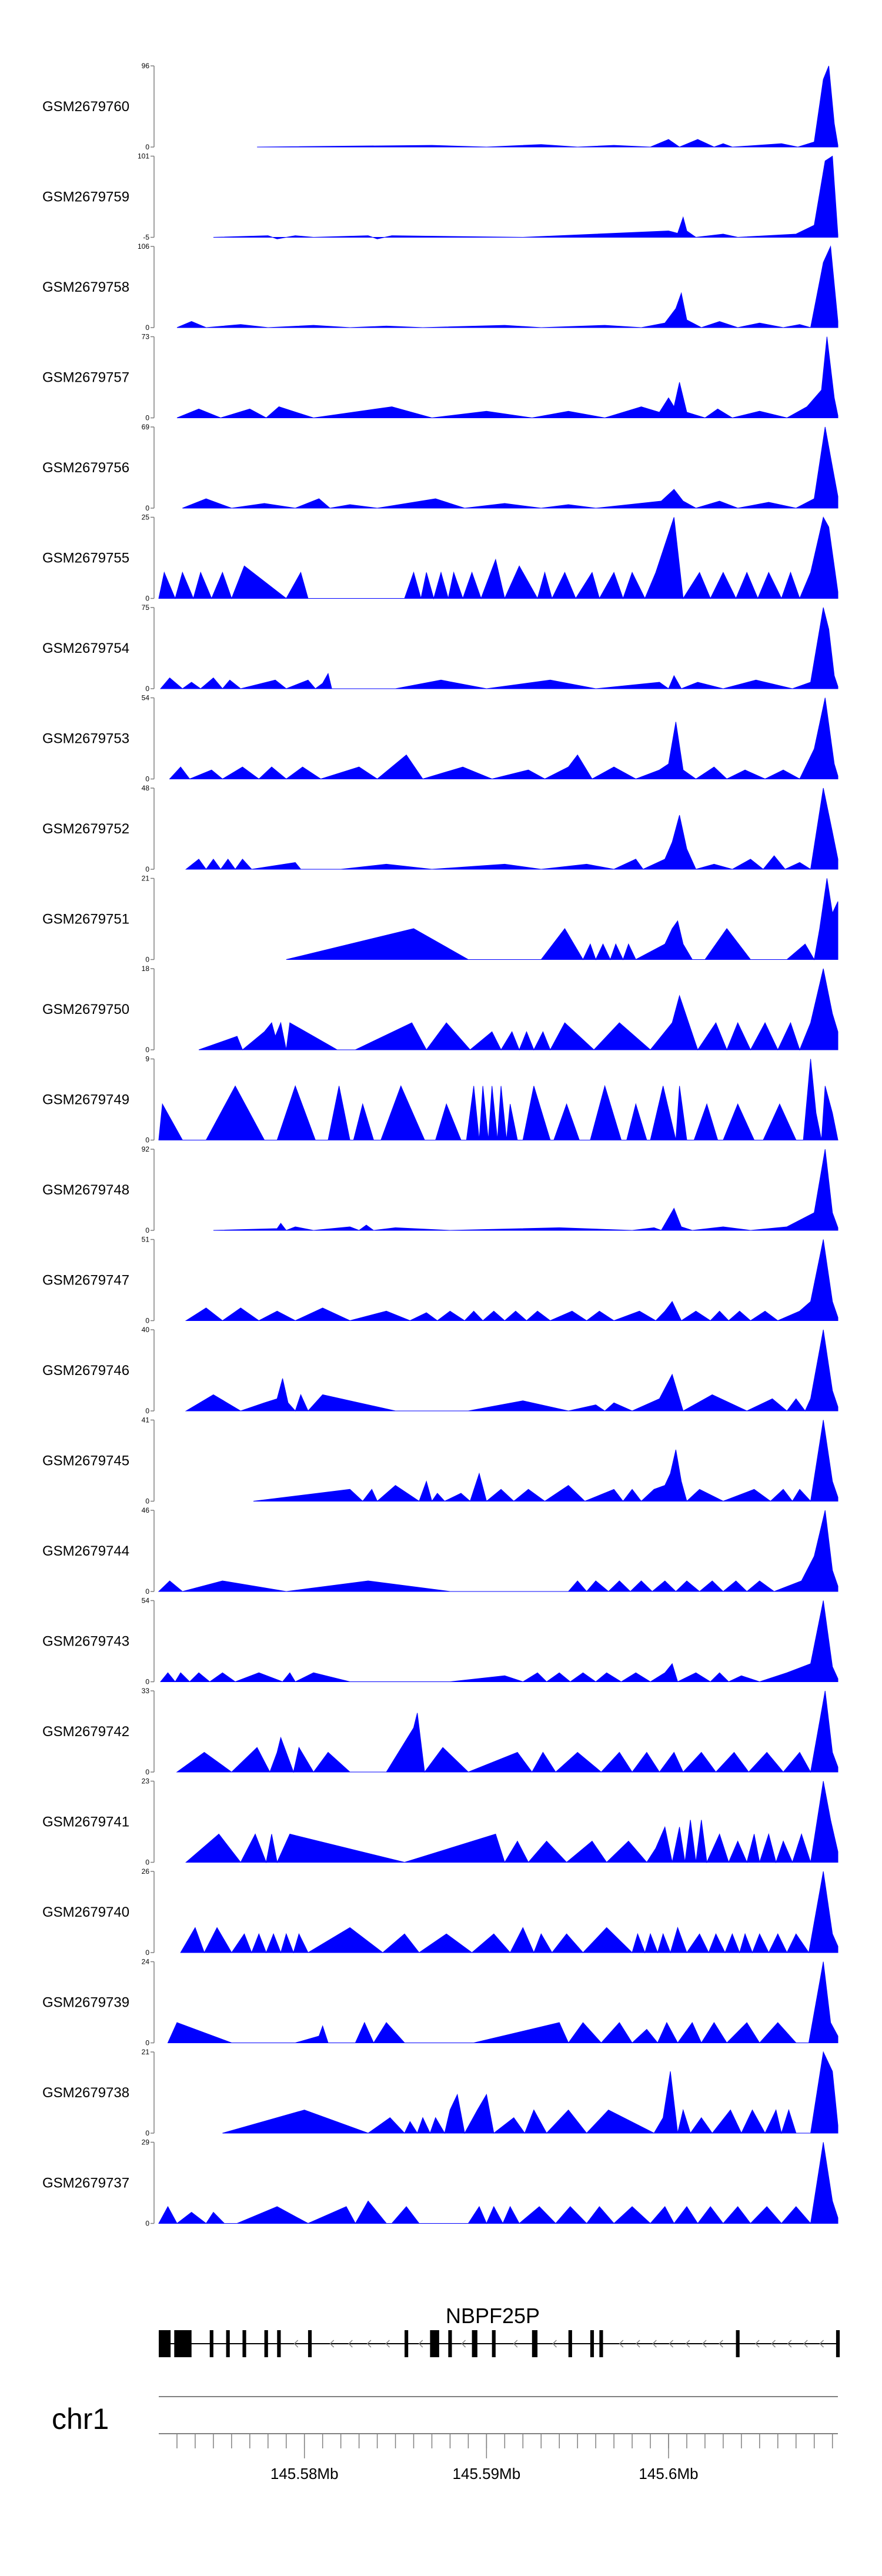 The image size is (882, 2576). I want to click on track-label: GSM2679749, so click(85, 1100).